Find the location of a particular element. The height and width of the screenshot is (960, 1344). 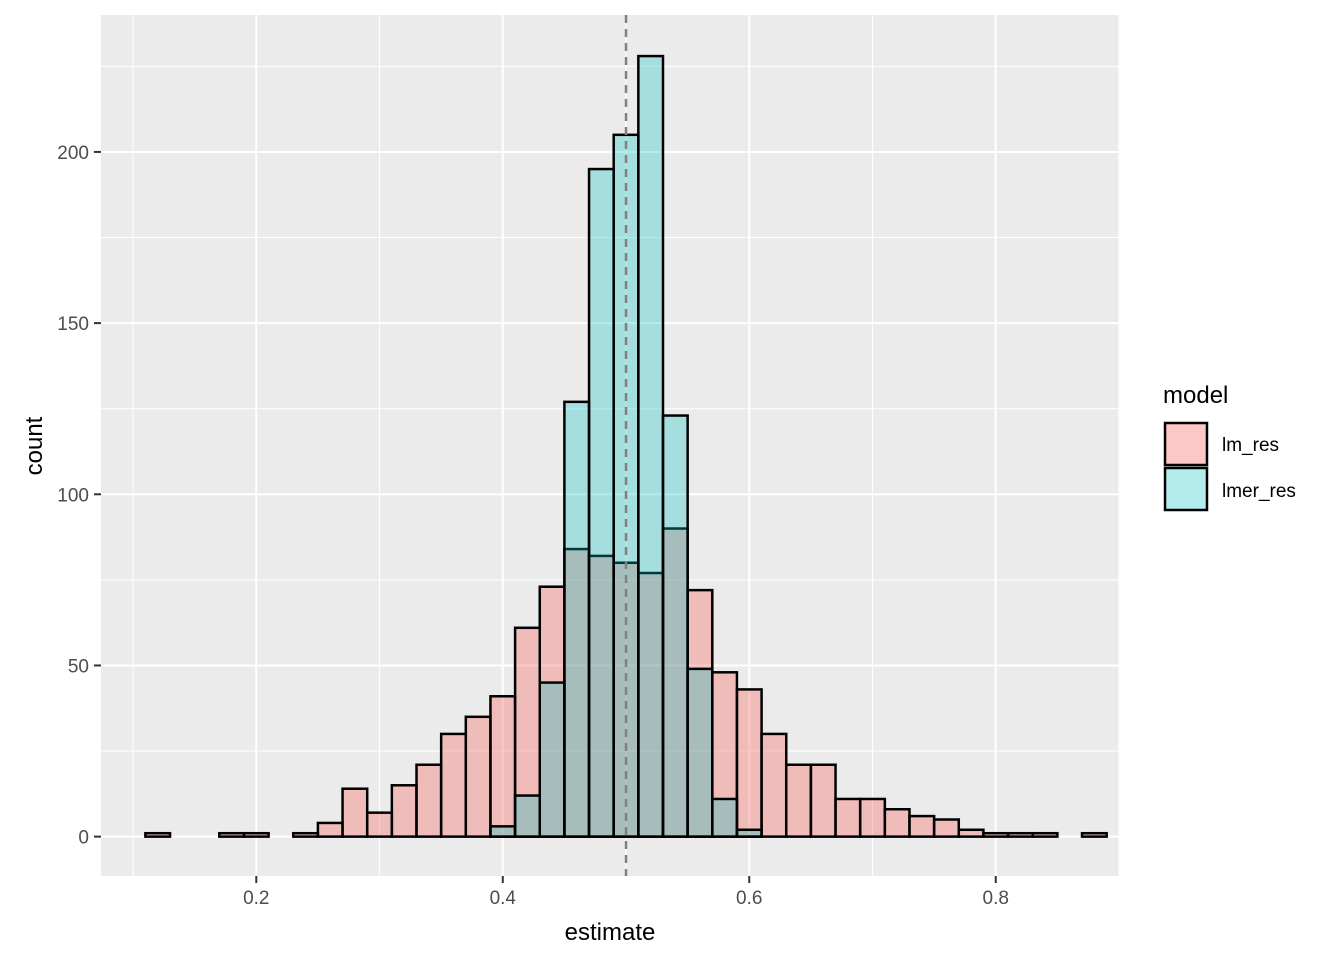

y-tick-label: 50 is located at coordinates (78, 666).